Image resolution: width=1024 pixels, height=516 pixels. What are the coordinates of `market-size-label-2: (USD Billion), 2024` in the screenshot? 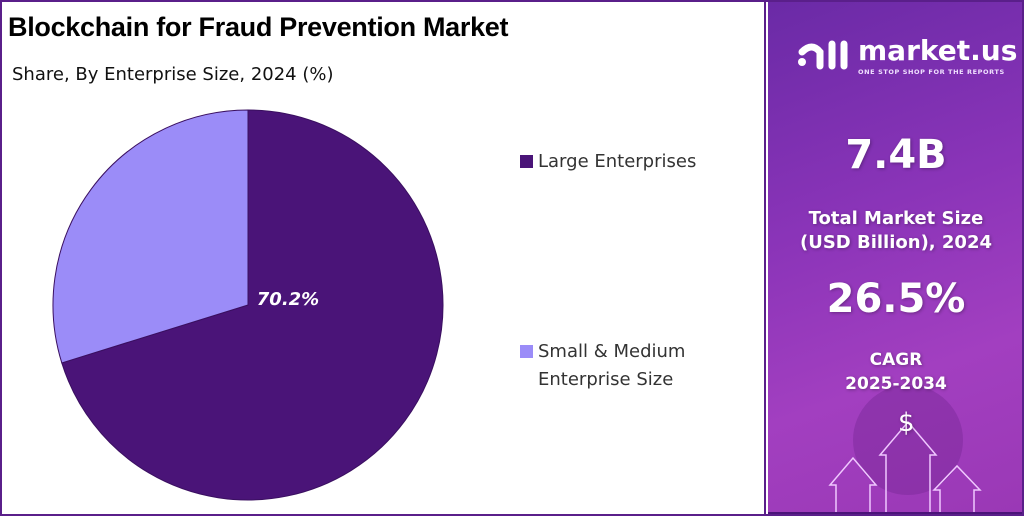 It's located at (896, 242).